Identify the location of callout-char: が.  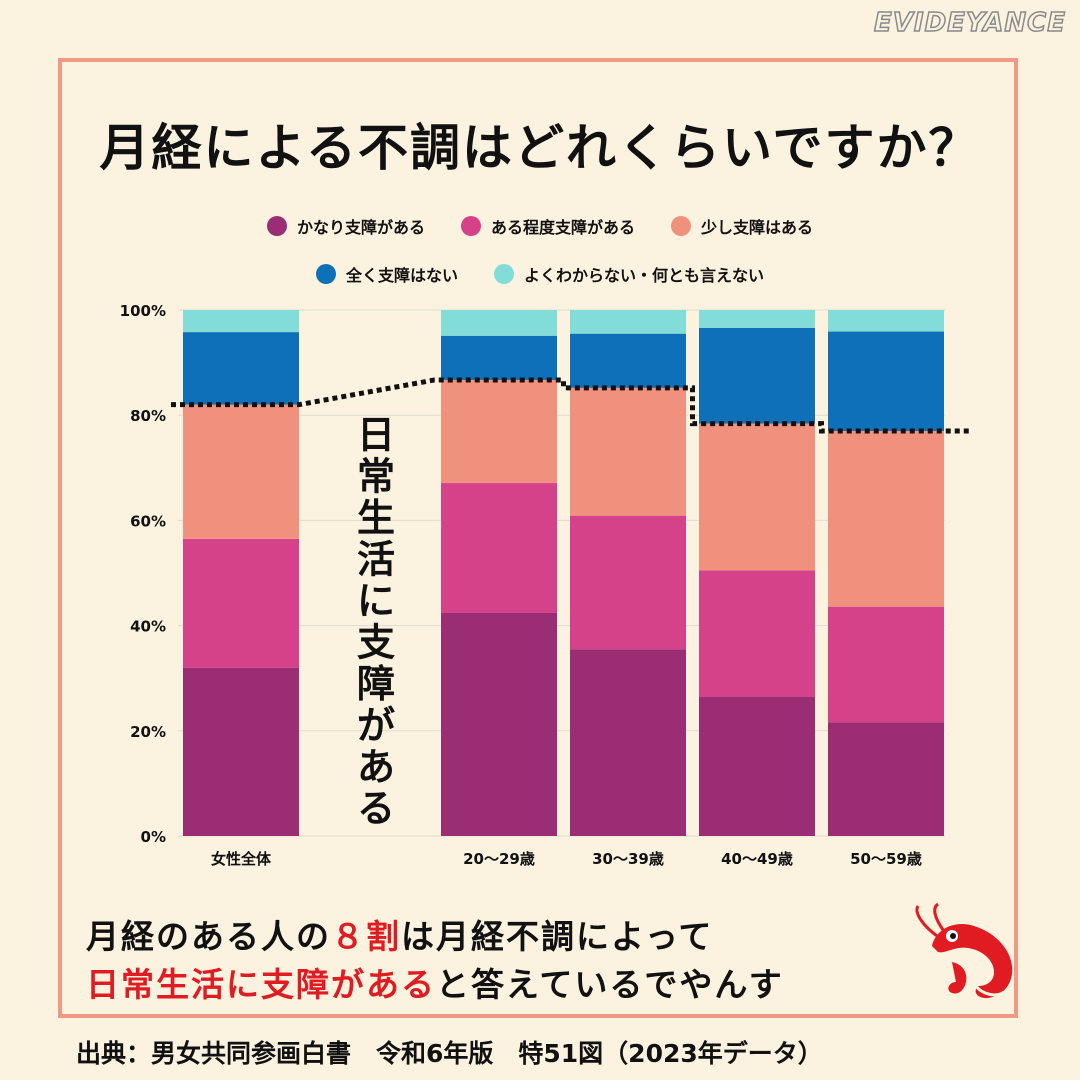
(376, 726).